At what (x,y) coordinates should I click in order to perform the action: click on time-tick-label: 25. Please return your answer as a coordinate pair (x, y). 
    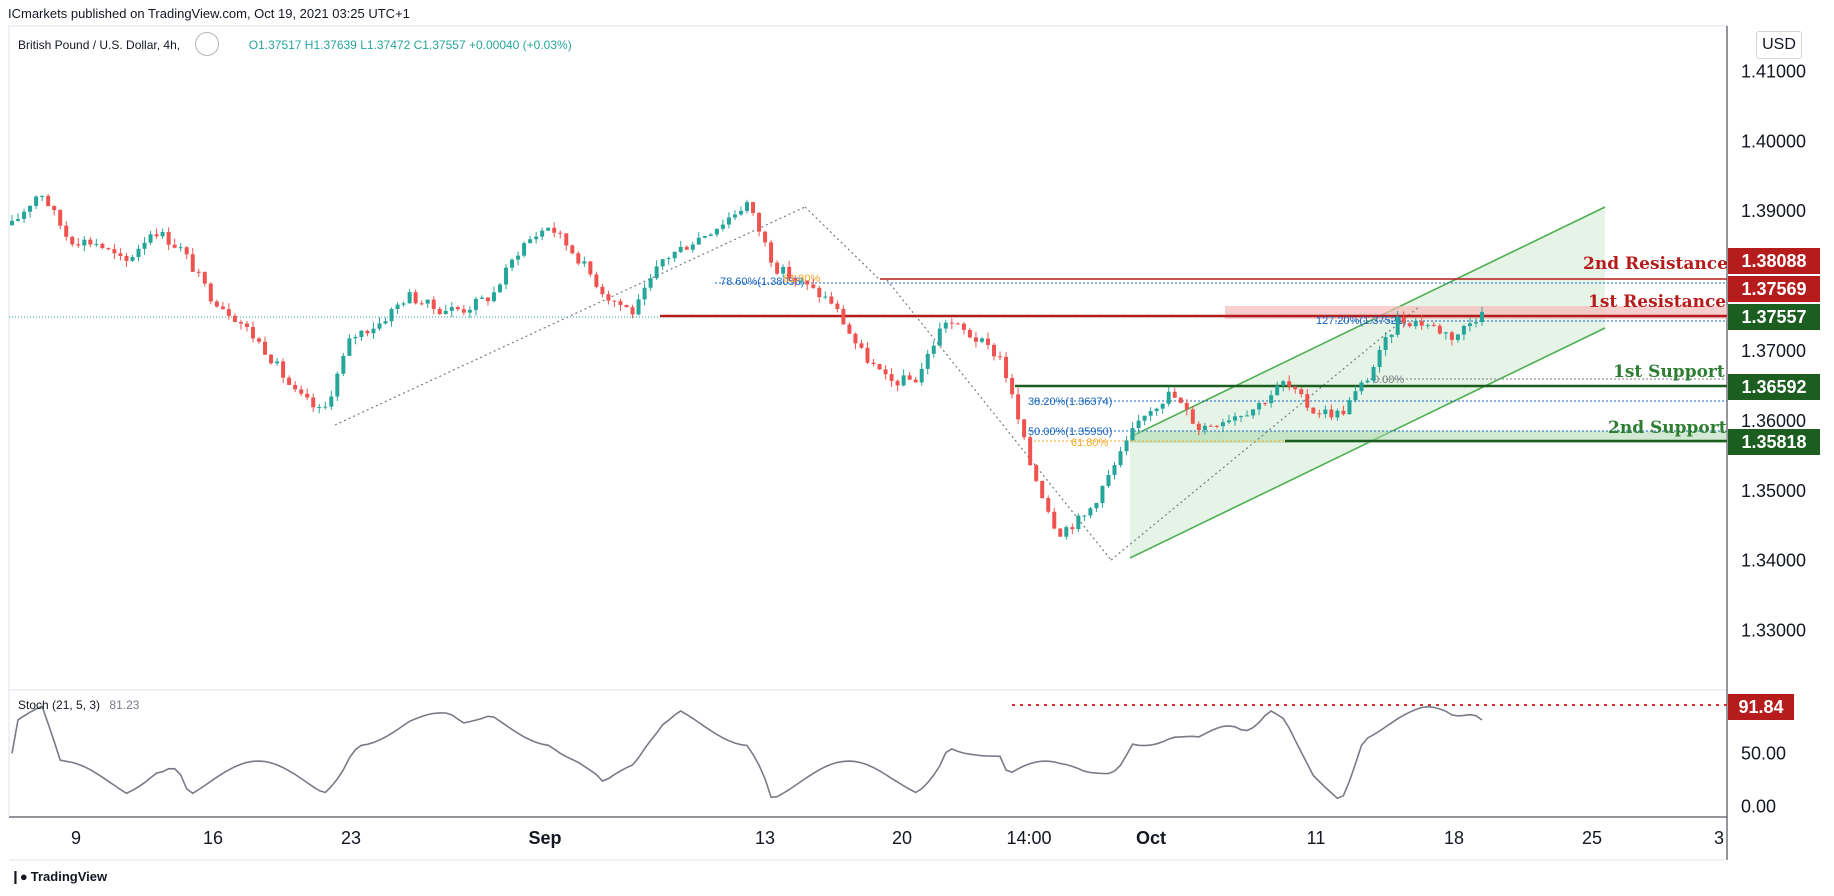
    Looking at the image, I should click on (1592, 838).